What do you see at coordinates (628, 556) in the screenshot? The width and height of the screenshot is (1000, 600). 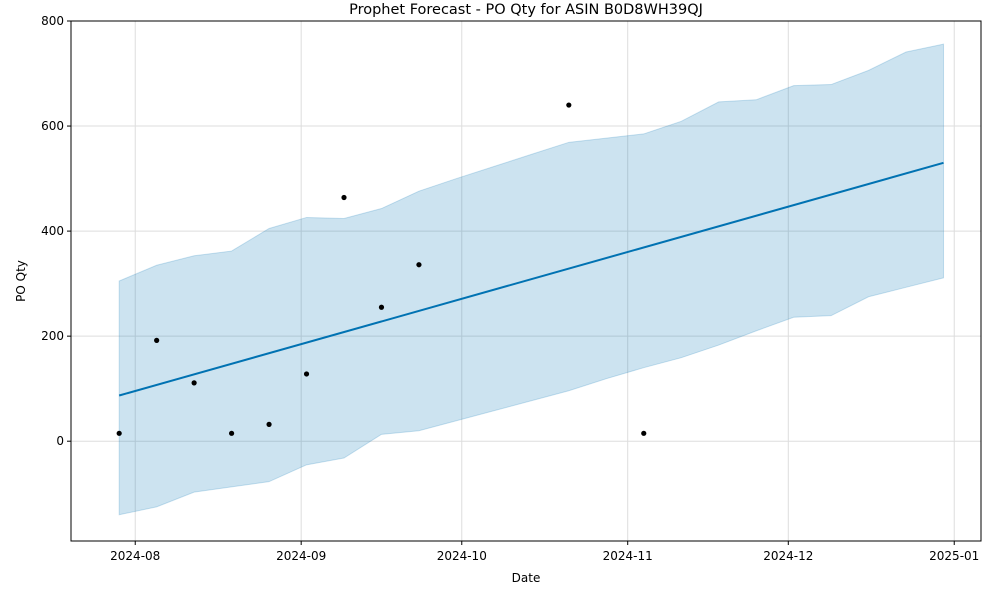 I see `x-tick-label: 2024-11` at bounding box center [628, 556].